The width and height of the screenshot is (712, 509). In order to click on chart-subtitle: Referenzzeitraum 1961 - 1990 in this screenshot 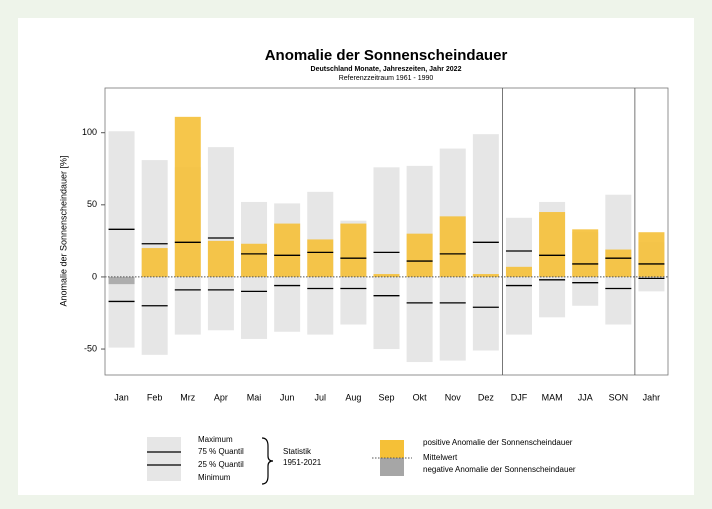, I will do `click(386, 78)`.